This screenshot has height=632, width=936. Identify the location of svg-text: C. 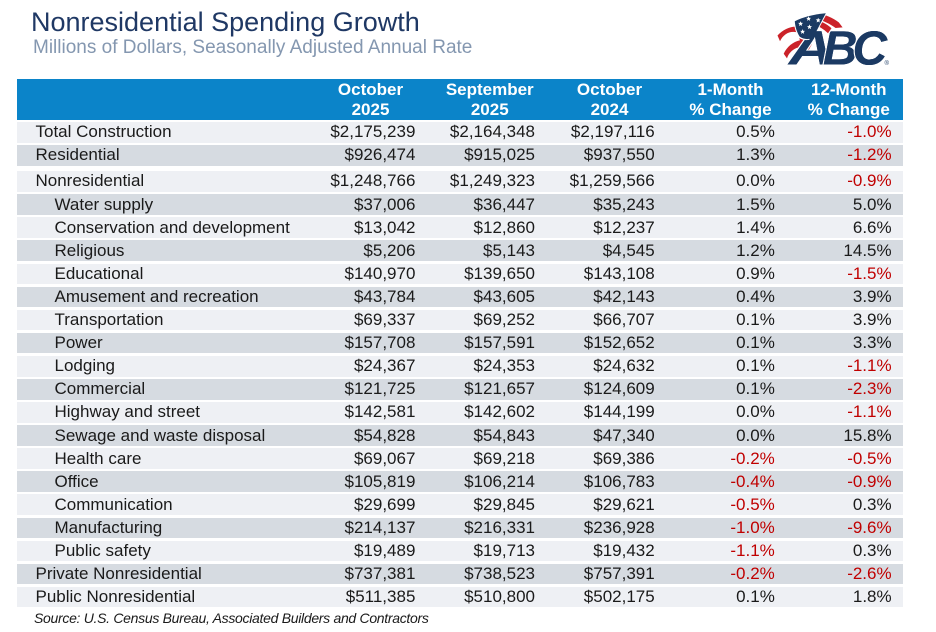
(871, 46).